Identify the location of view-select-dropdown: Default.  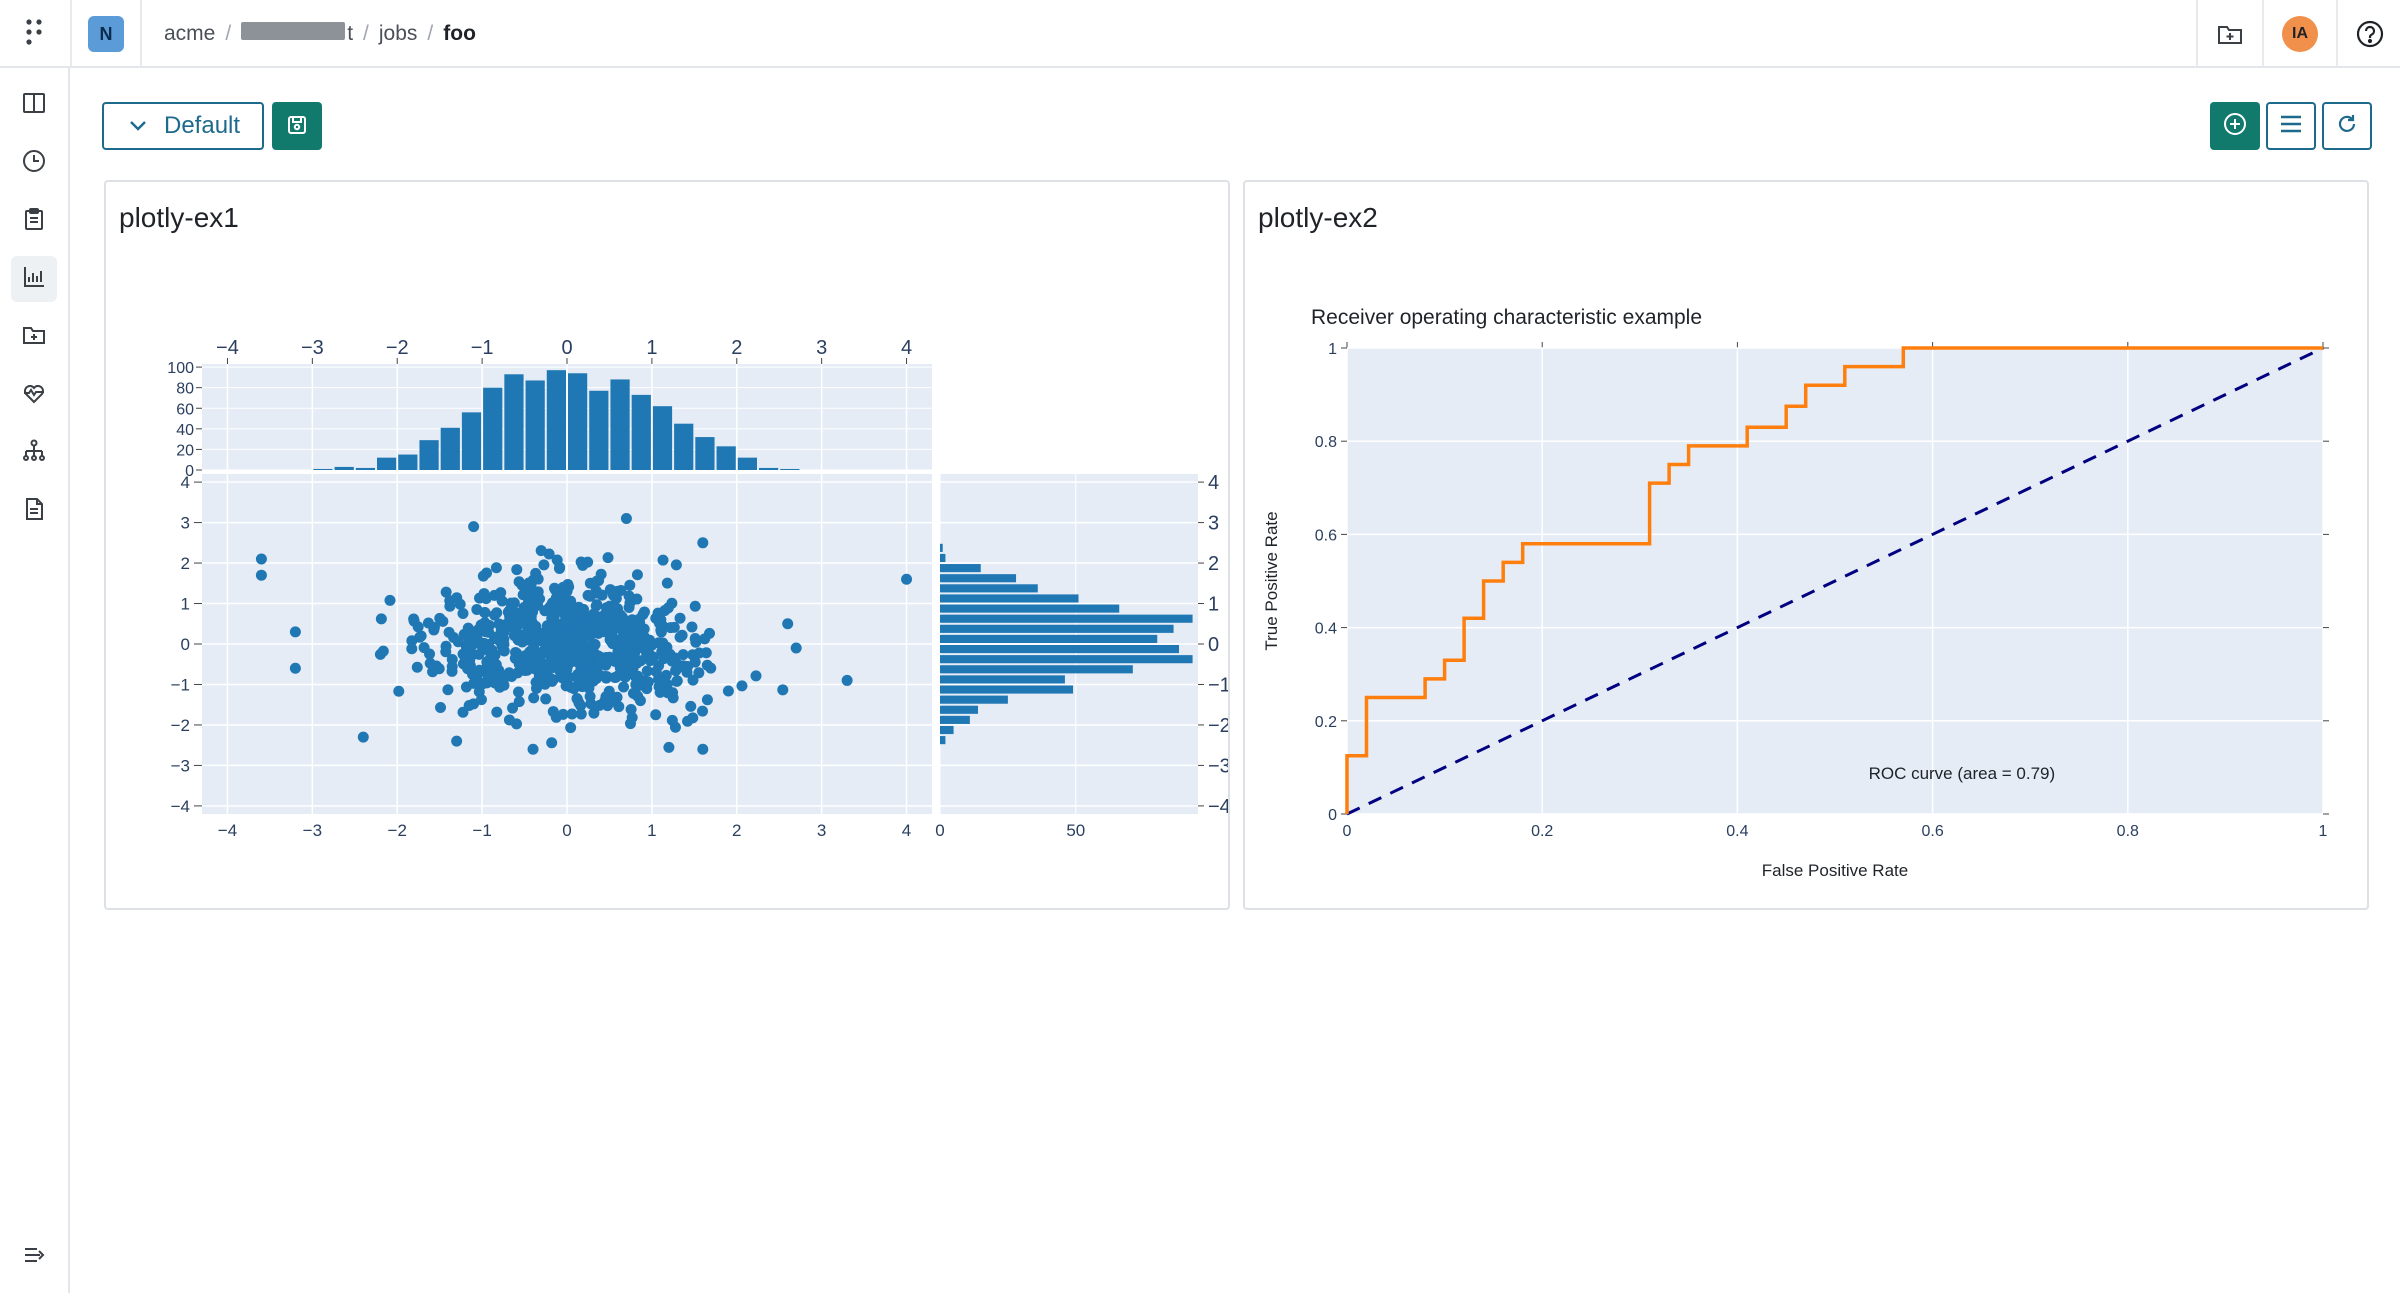
(183, 126).